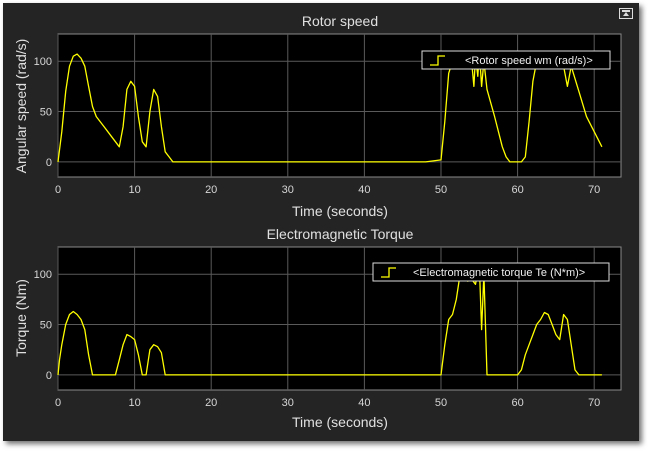 This screenshot has width=648, height=451. What do you see at coordinates (340, 21) in the screenshot?
I see `chart-title: Rotor speed` at bounding box center [340, 21].